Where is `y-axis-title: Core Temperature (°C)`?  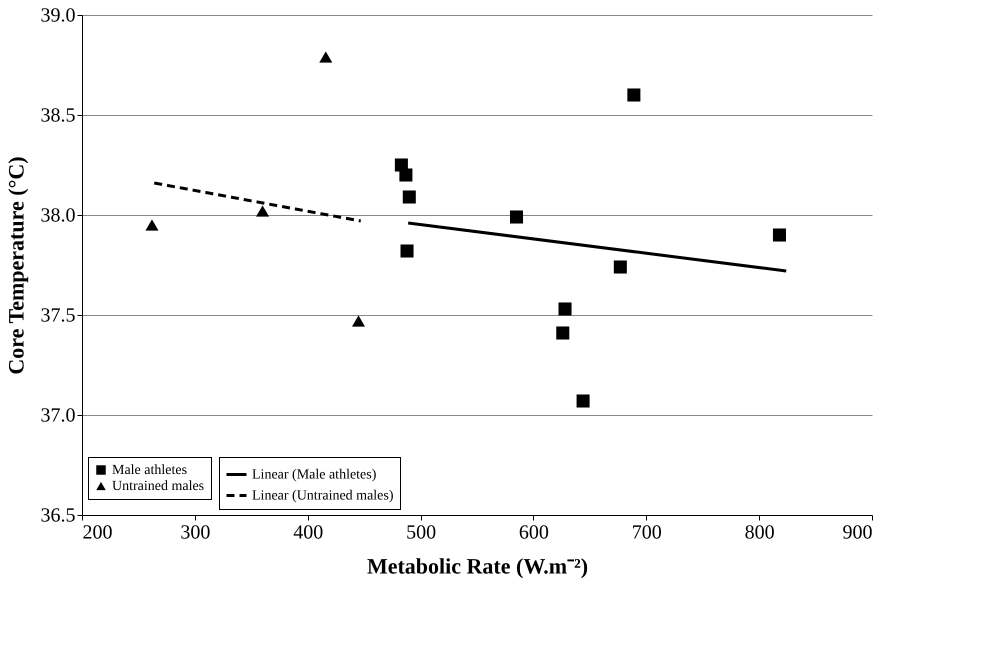
y-axis-title: Core Temperature (°C) is located at coordinates (16, 265).